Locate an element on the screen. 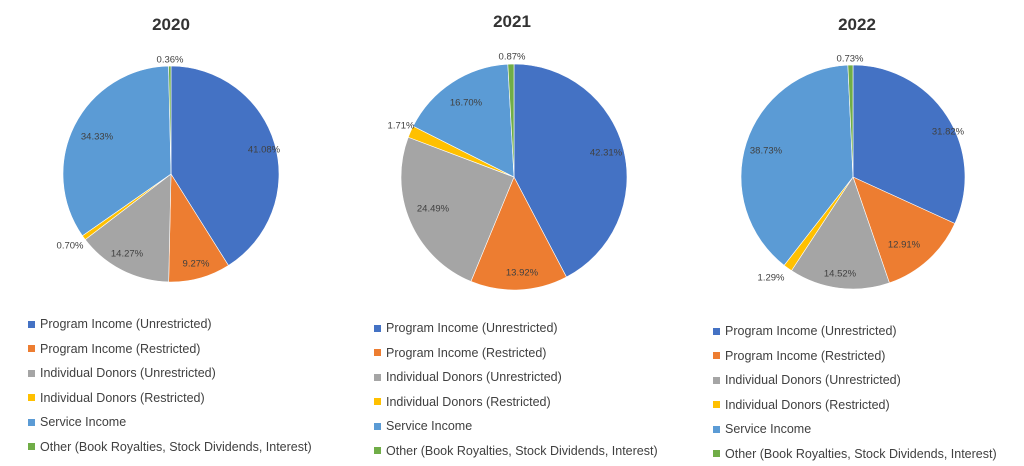  data-label-2022-service-income: 38.73% is located at coordinates (766, 151).